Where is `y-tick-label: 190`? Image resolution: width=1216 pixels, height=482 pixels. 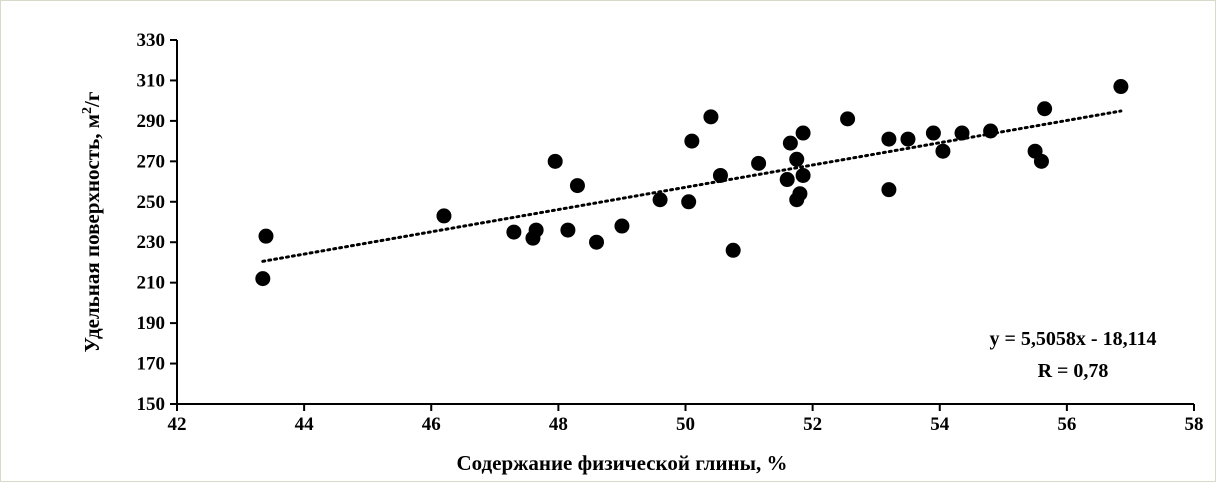 y-tick-label: 190 is located at coordinates (151, 323).